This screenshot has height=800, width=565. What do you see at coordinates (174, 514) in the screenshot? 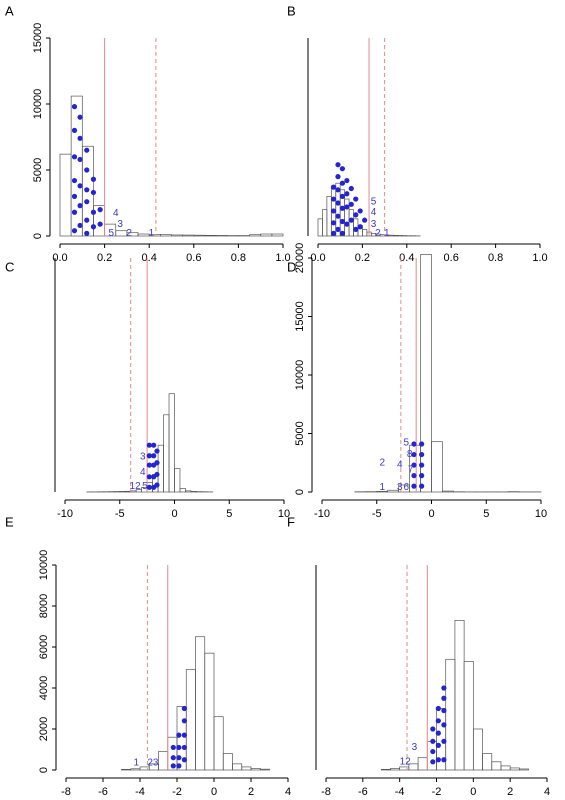
I see `x-tick-label: 0` at bounding box center [174, 514].